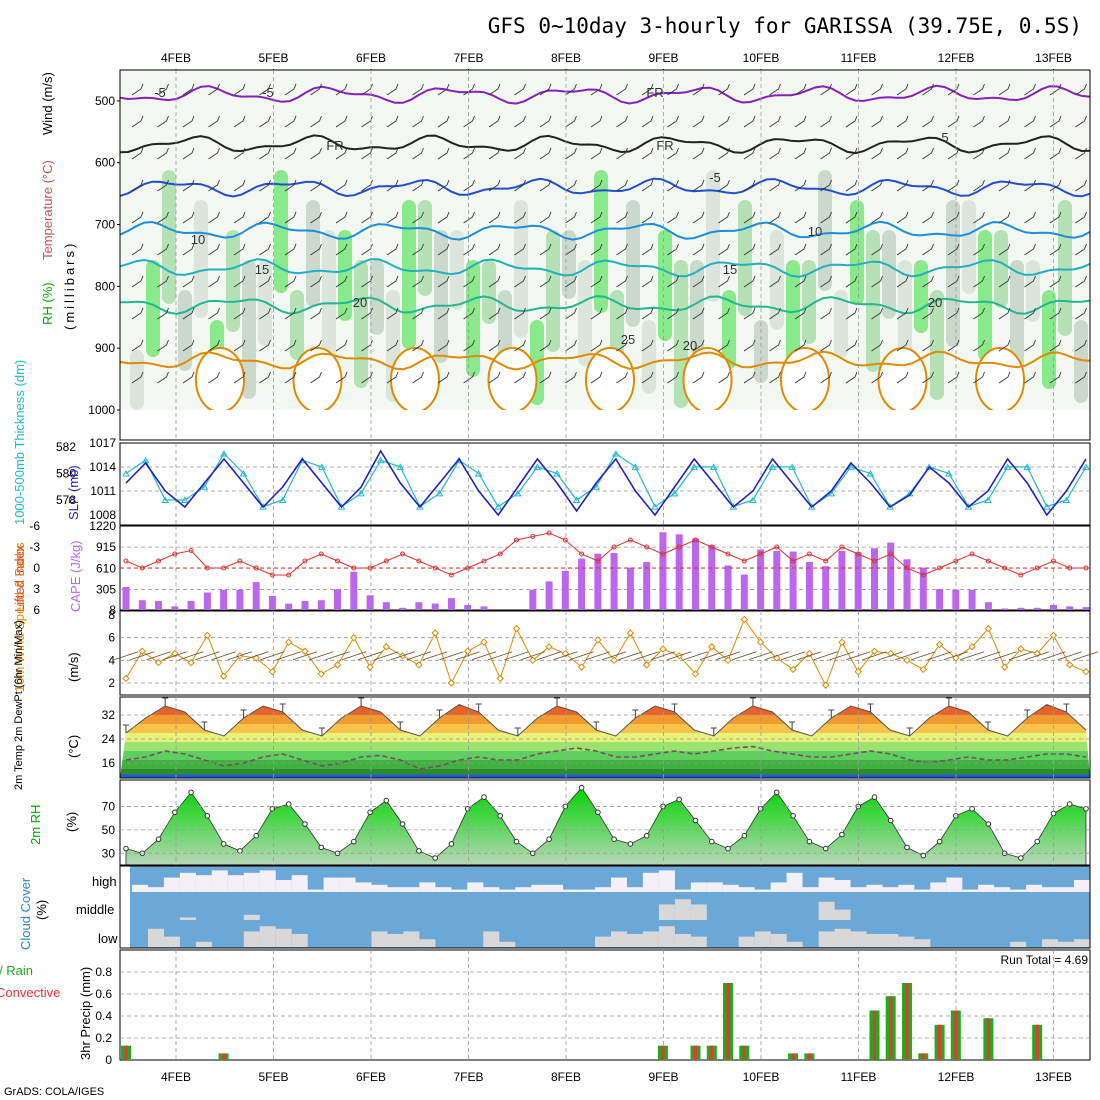 This screenshot has height=1100, width=1100. I want to click on date-tick-top: 7FEB, so click(468, 58).